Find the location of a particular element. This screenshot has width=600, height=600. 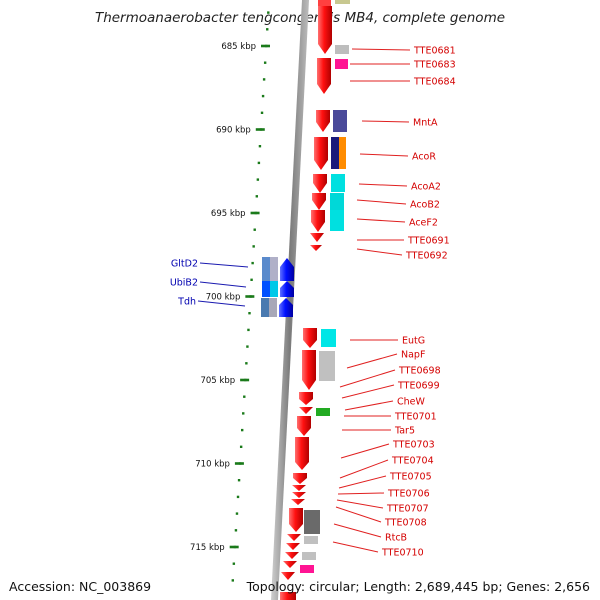

gene-label: AcoB2 is located at coordinates (425, 205).